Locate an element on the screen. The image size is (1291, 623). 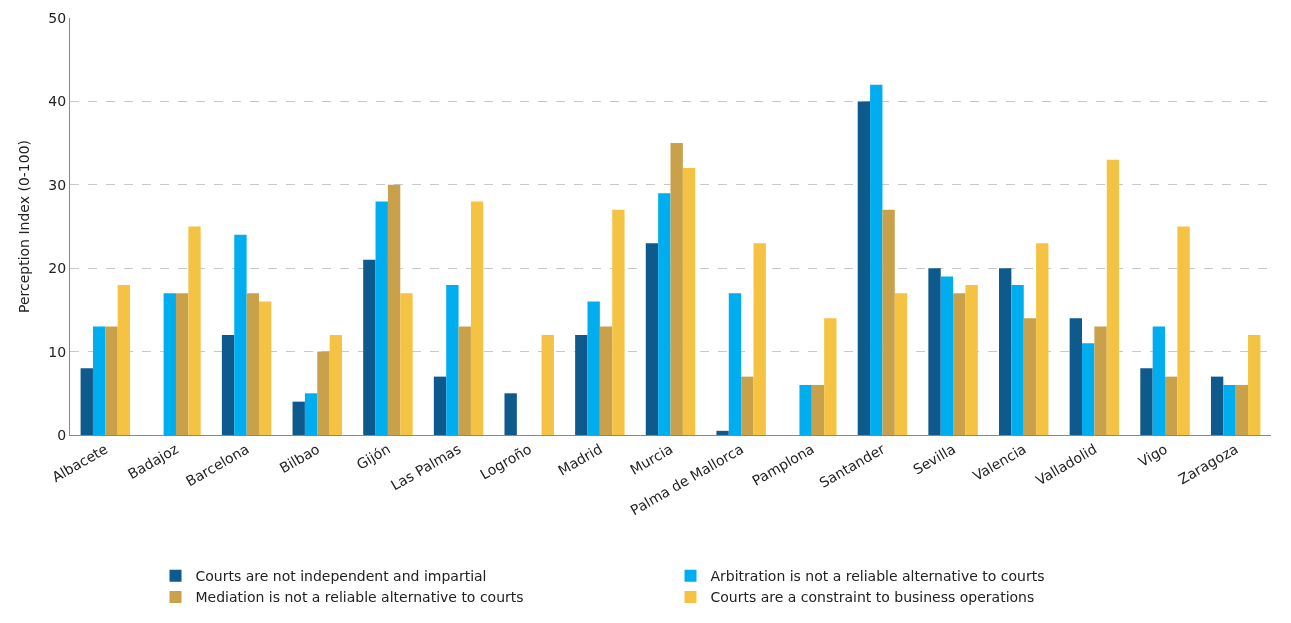
y-tick-label: 0 is located at coordinates (62, 434).